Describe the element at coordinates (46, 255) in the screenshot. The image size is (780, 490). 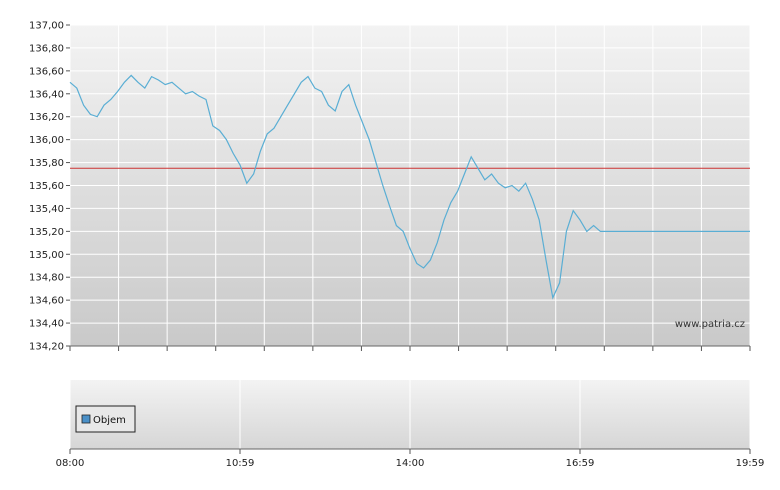
I see `y-tick-label: 135,00` at that location.